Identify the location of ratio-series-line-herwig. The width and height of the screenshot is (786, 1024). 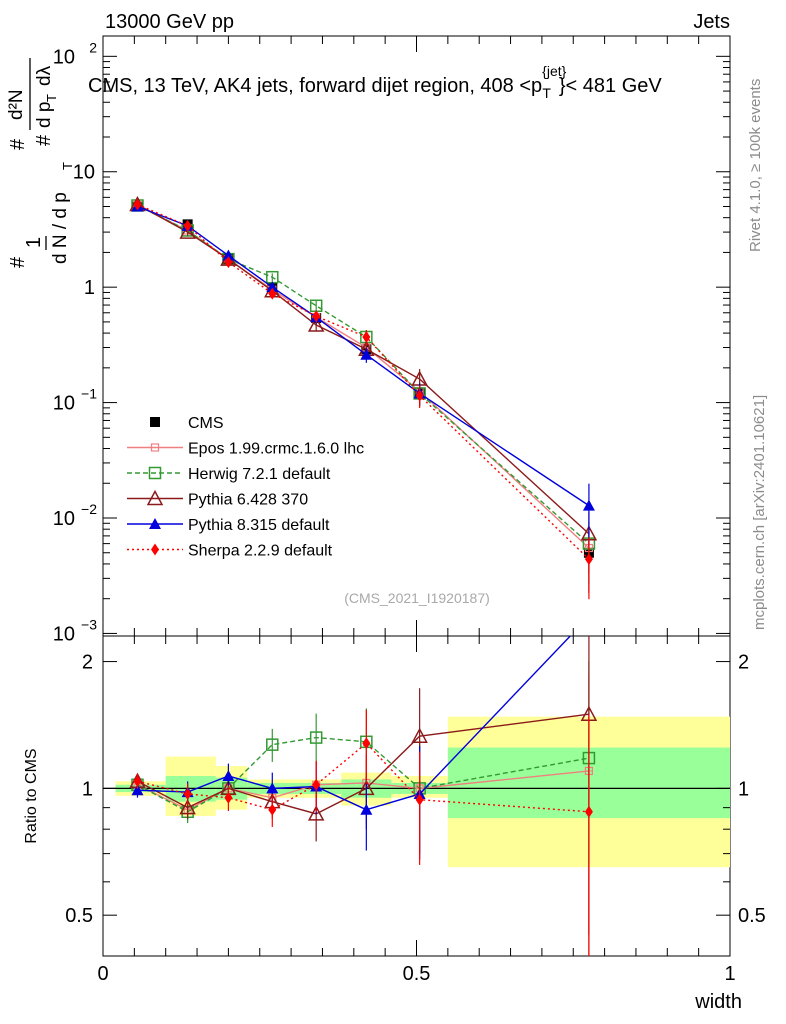
(363, 774).